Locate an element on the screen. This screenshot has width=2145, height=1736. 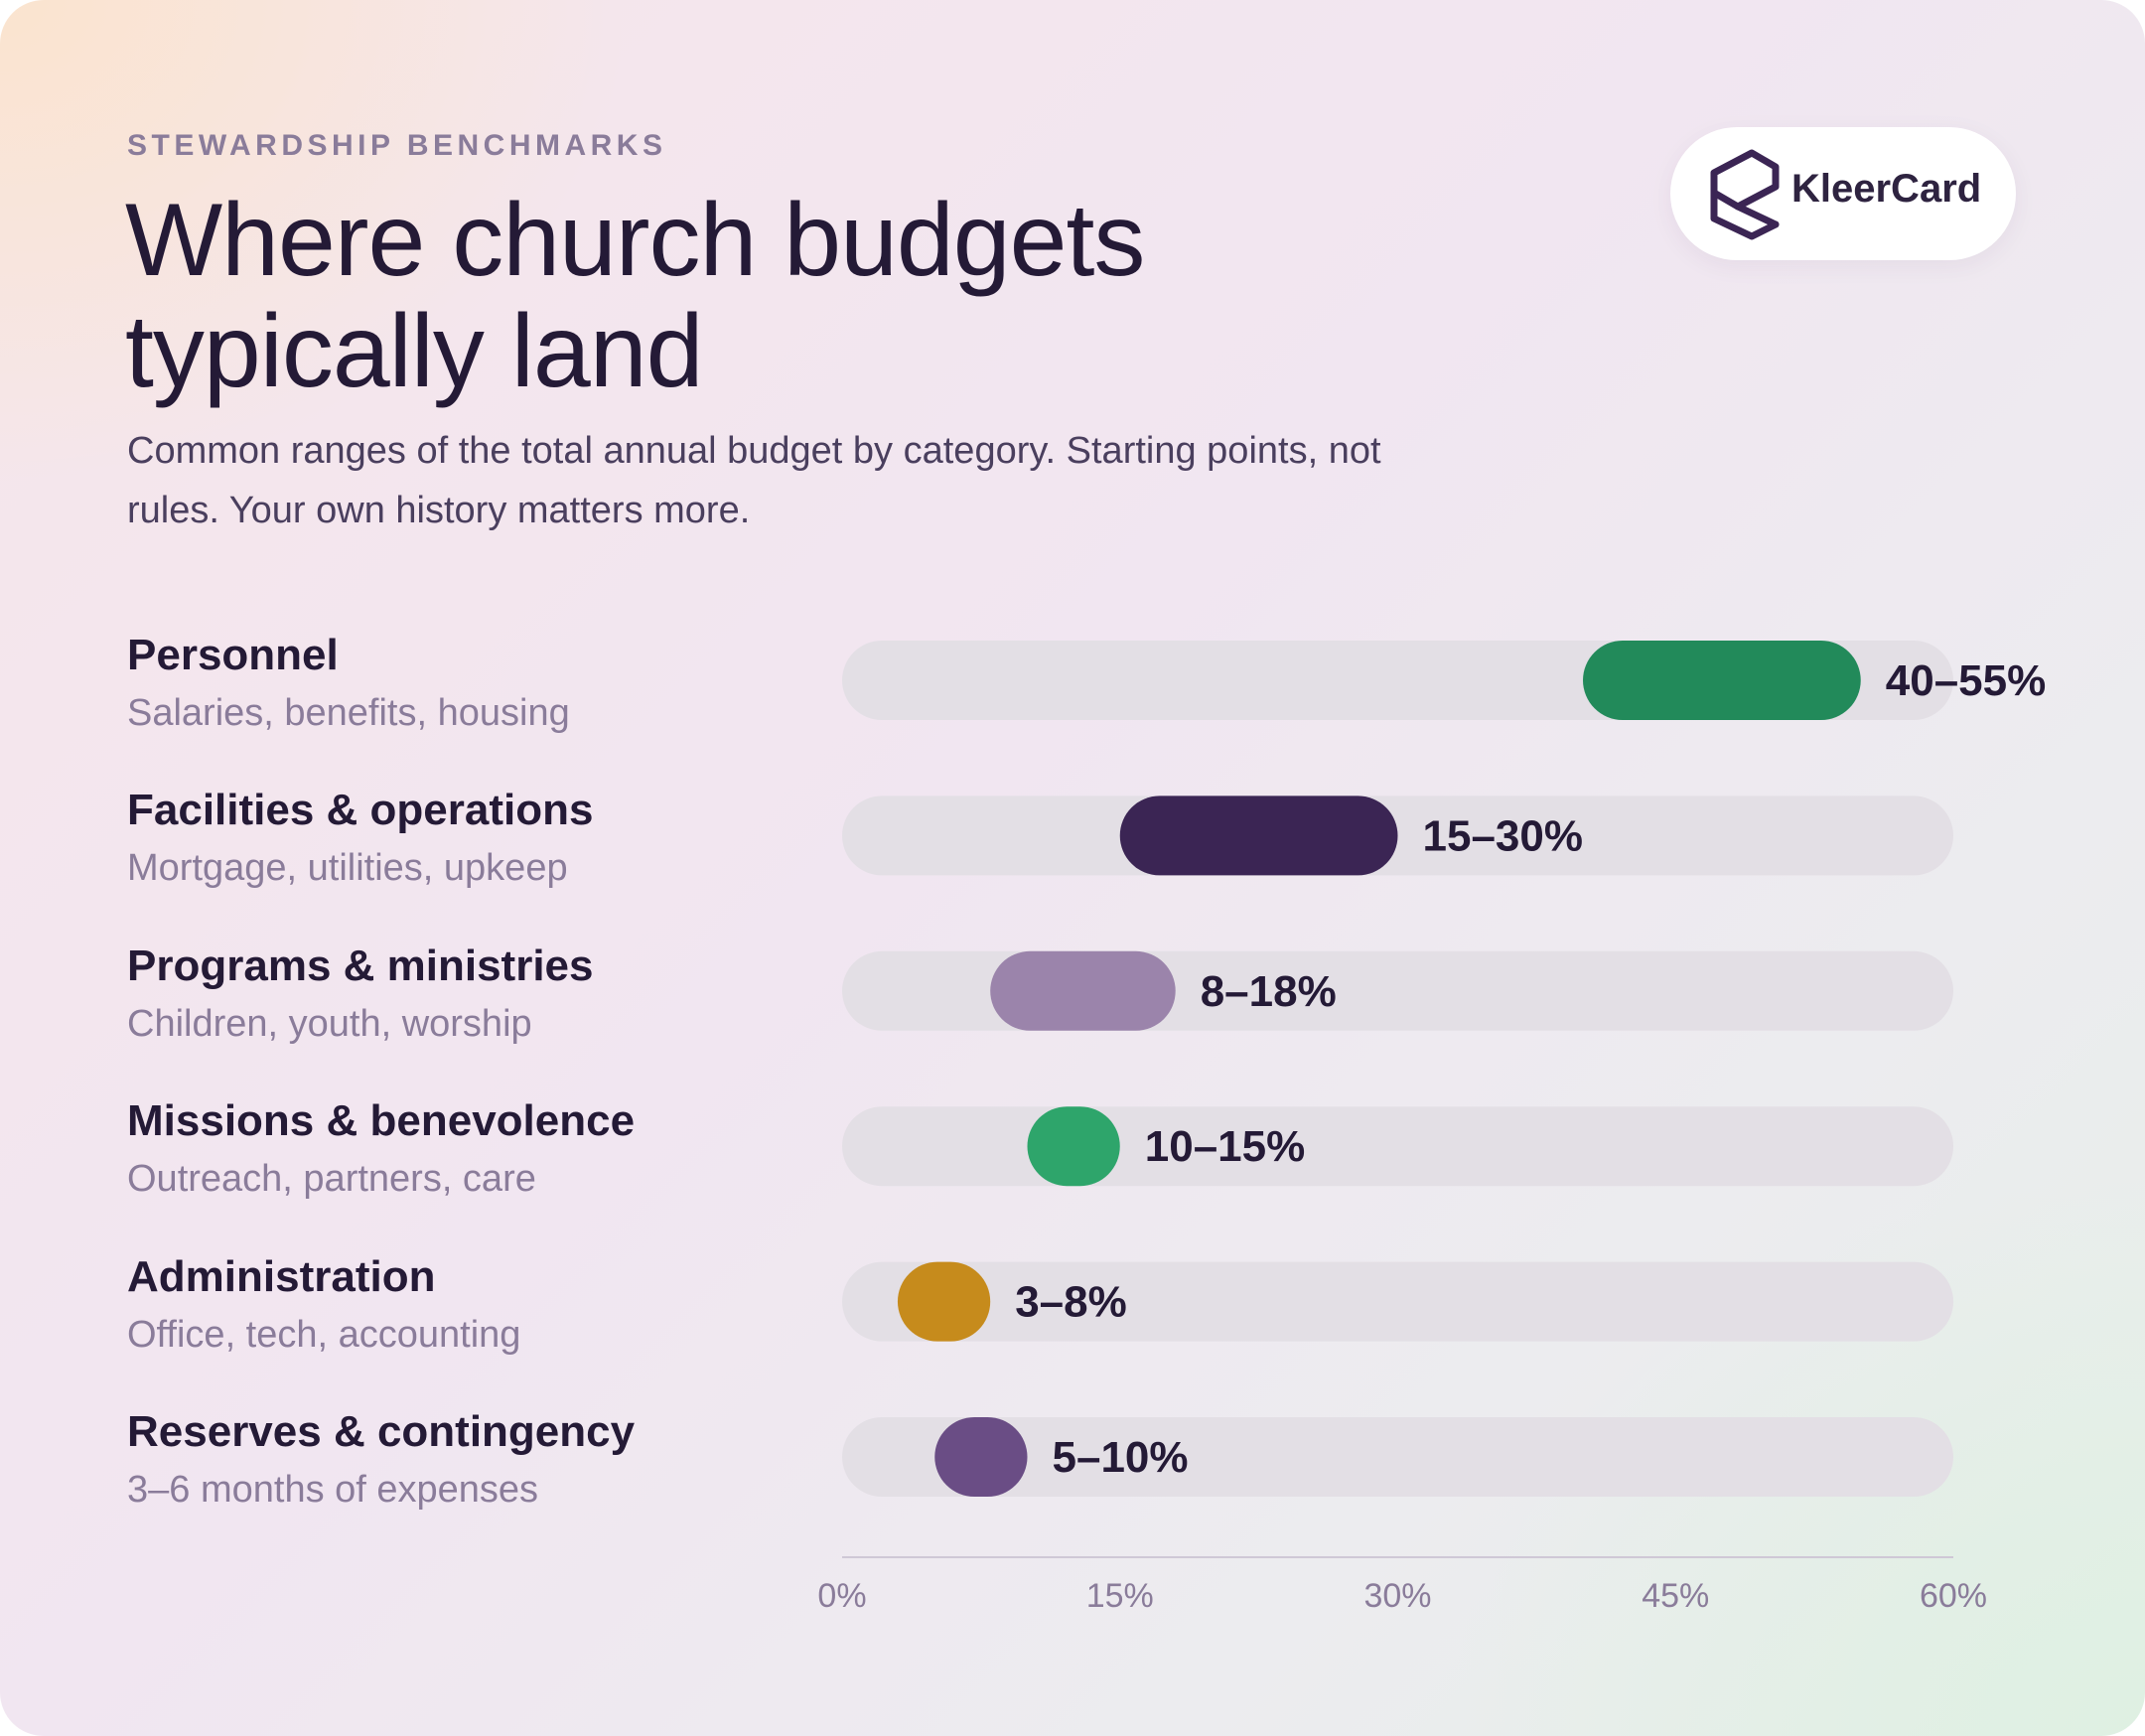
brand-name: KleerCard is located at coordinates (1887, 189).